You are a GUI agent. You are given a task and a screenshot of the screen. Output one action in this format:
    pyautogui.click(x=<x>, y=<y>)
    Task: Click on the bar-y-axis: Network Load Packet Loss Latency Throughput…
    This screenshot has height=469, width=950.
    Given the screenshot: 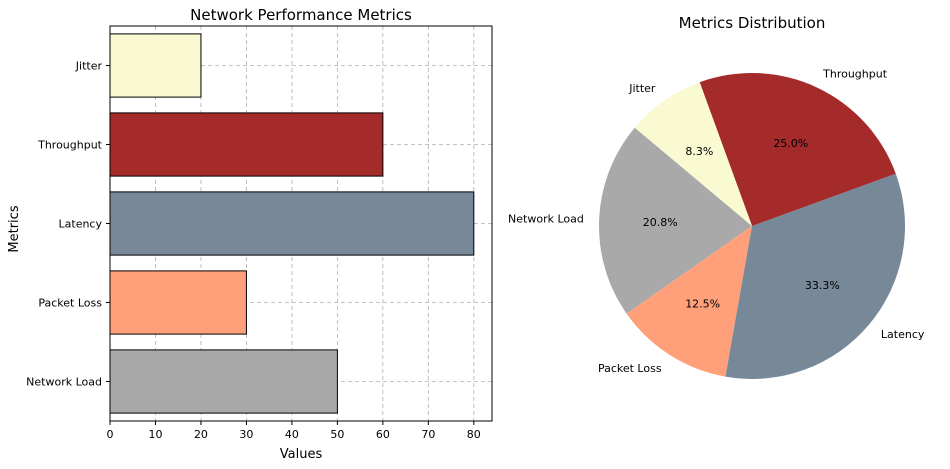 What is the action you would take?
    pyautogui.click(x=68, y=224)
    